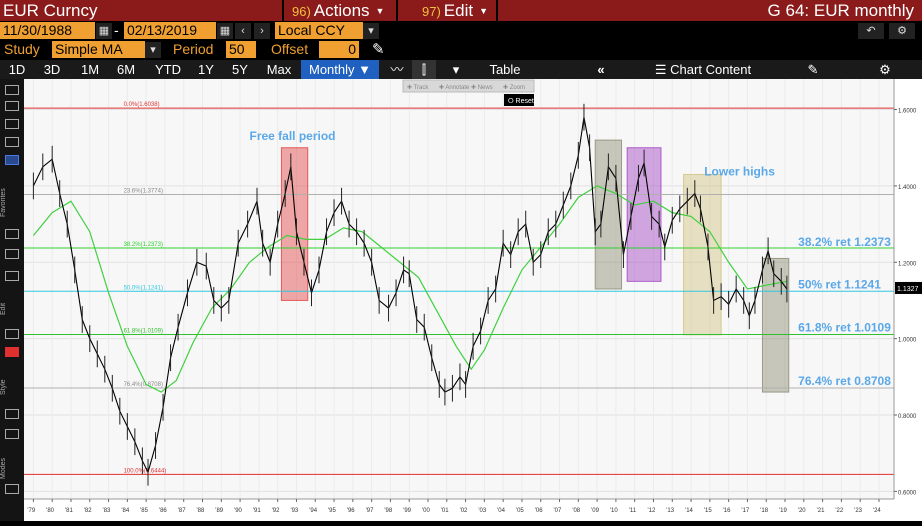  Describe the element at coordinates (418, 87) in the screenshot. I see `annotate-item: ✚ Track` at that location.